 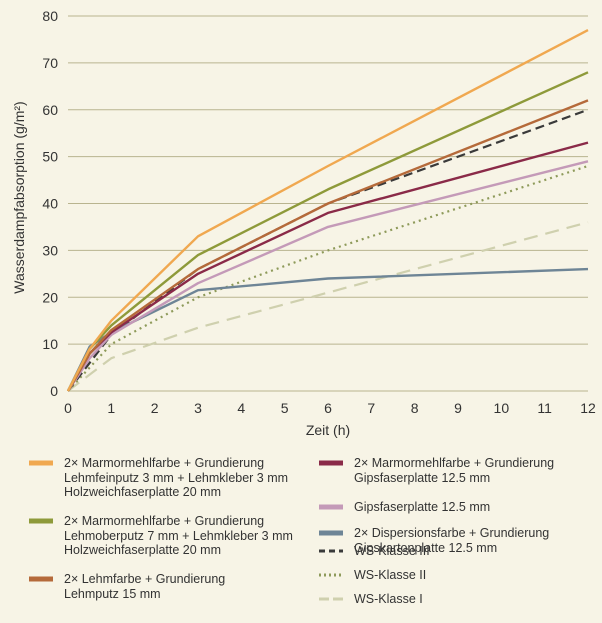 I want to click on legend-label: WS-Klasse II, so click(x=390, y=575).